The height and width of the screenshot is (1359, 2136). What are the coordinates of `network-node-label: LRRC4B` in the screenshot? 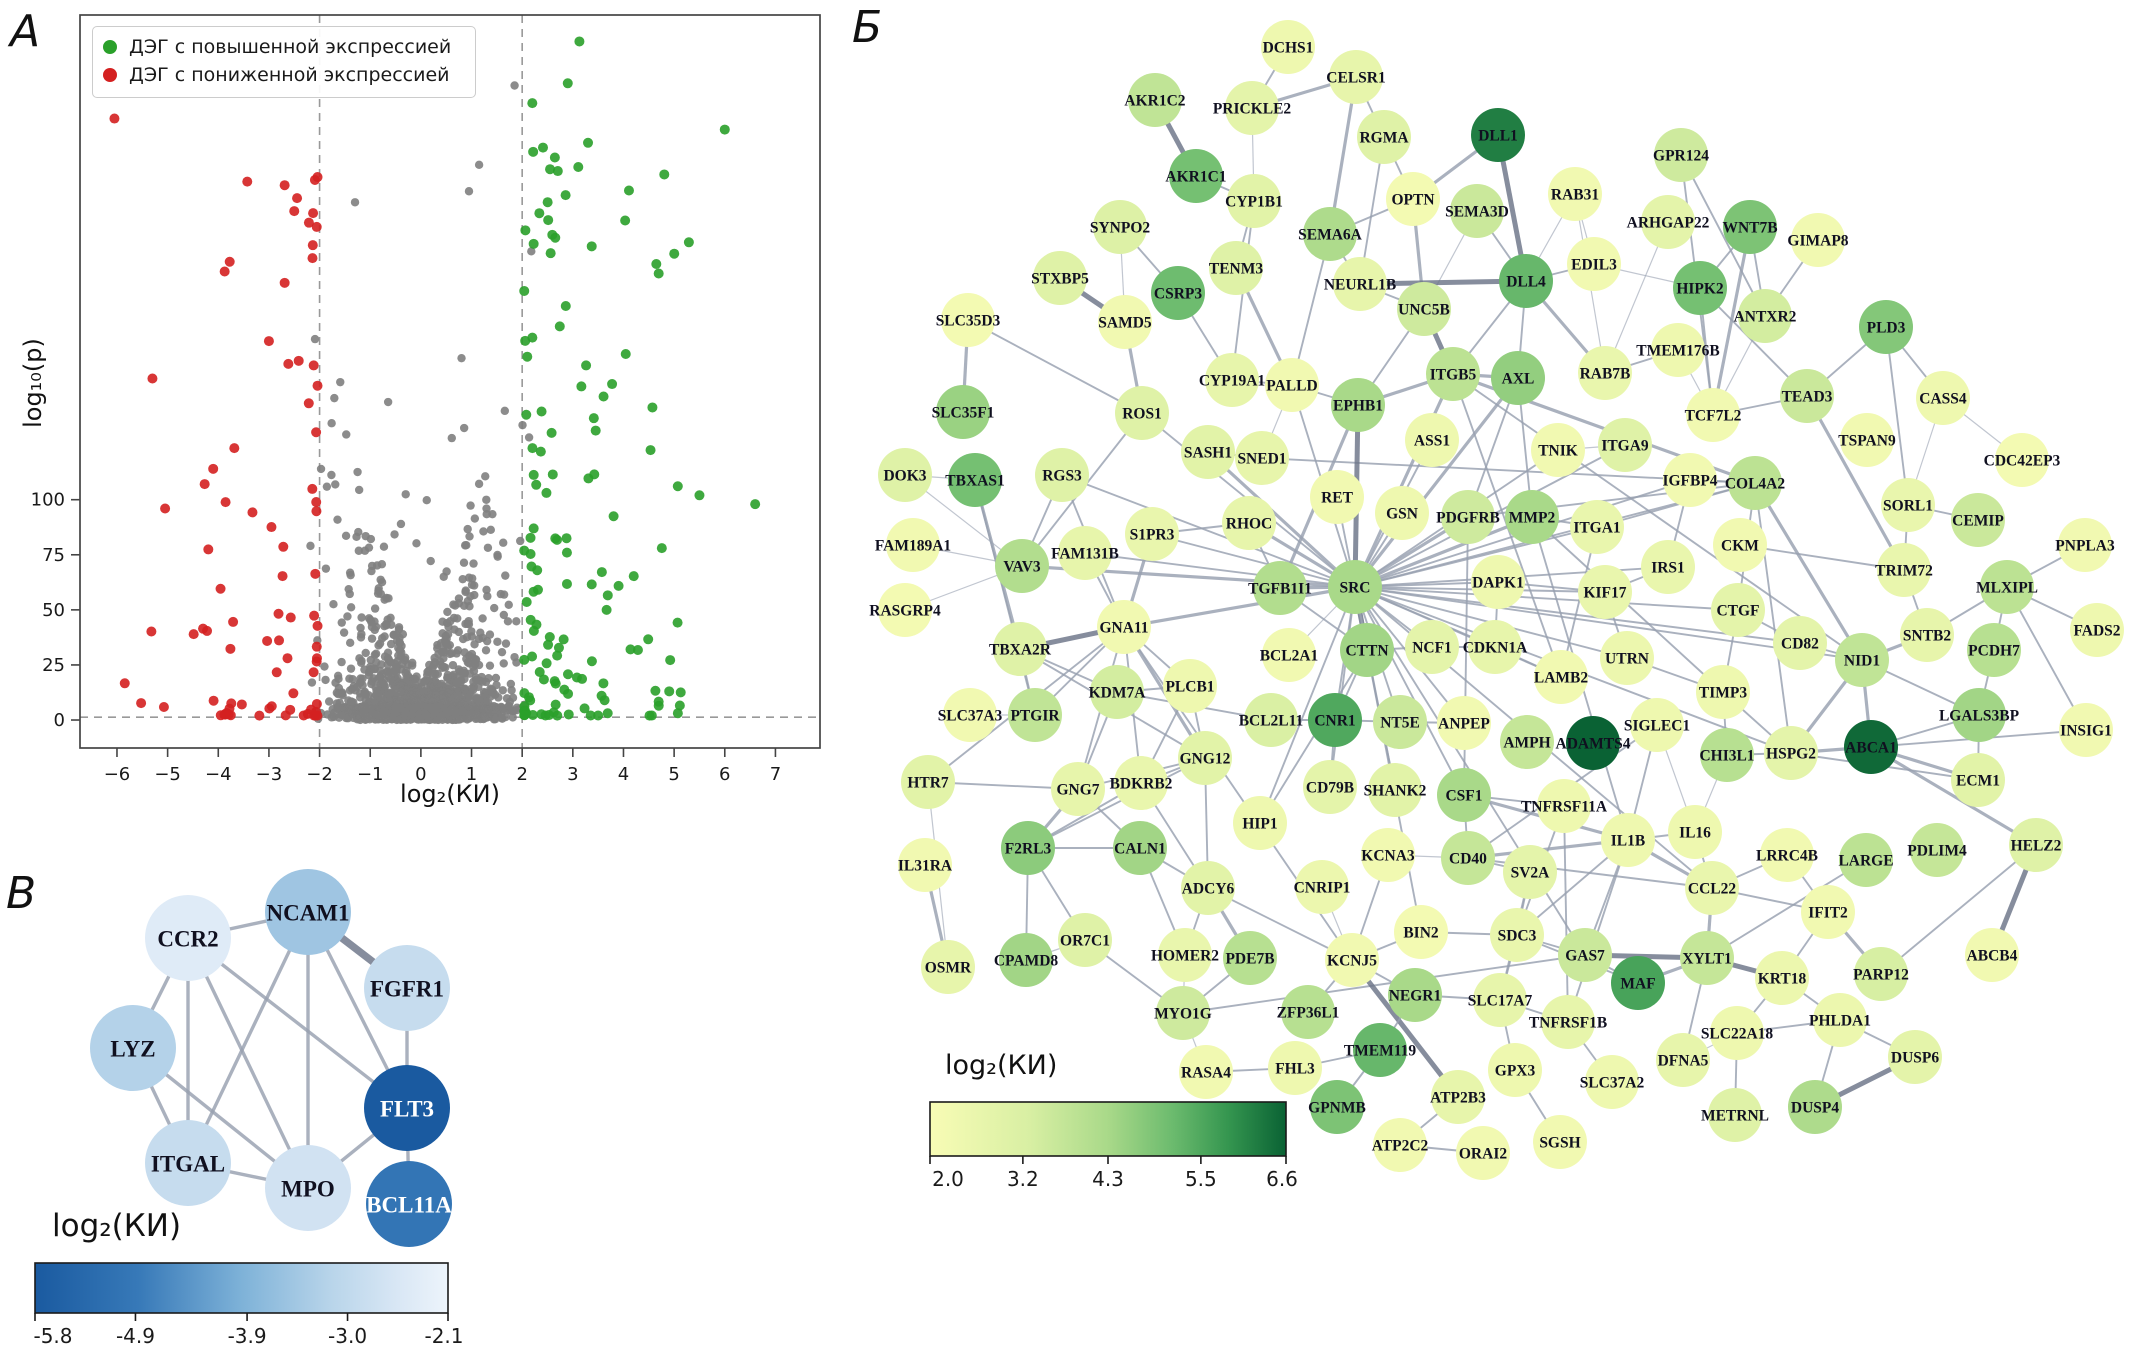 It's located at (1787, 856).